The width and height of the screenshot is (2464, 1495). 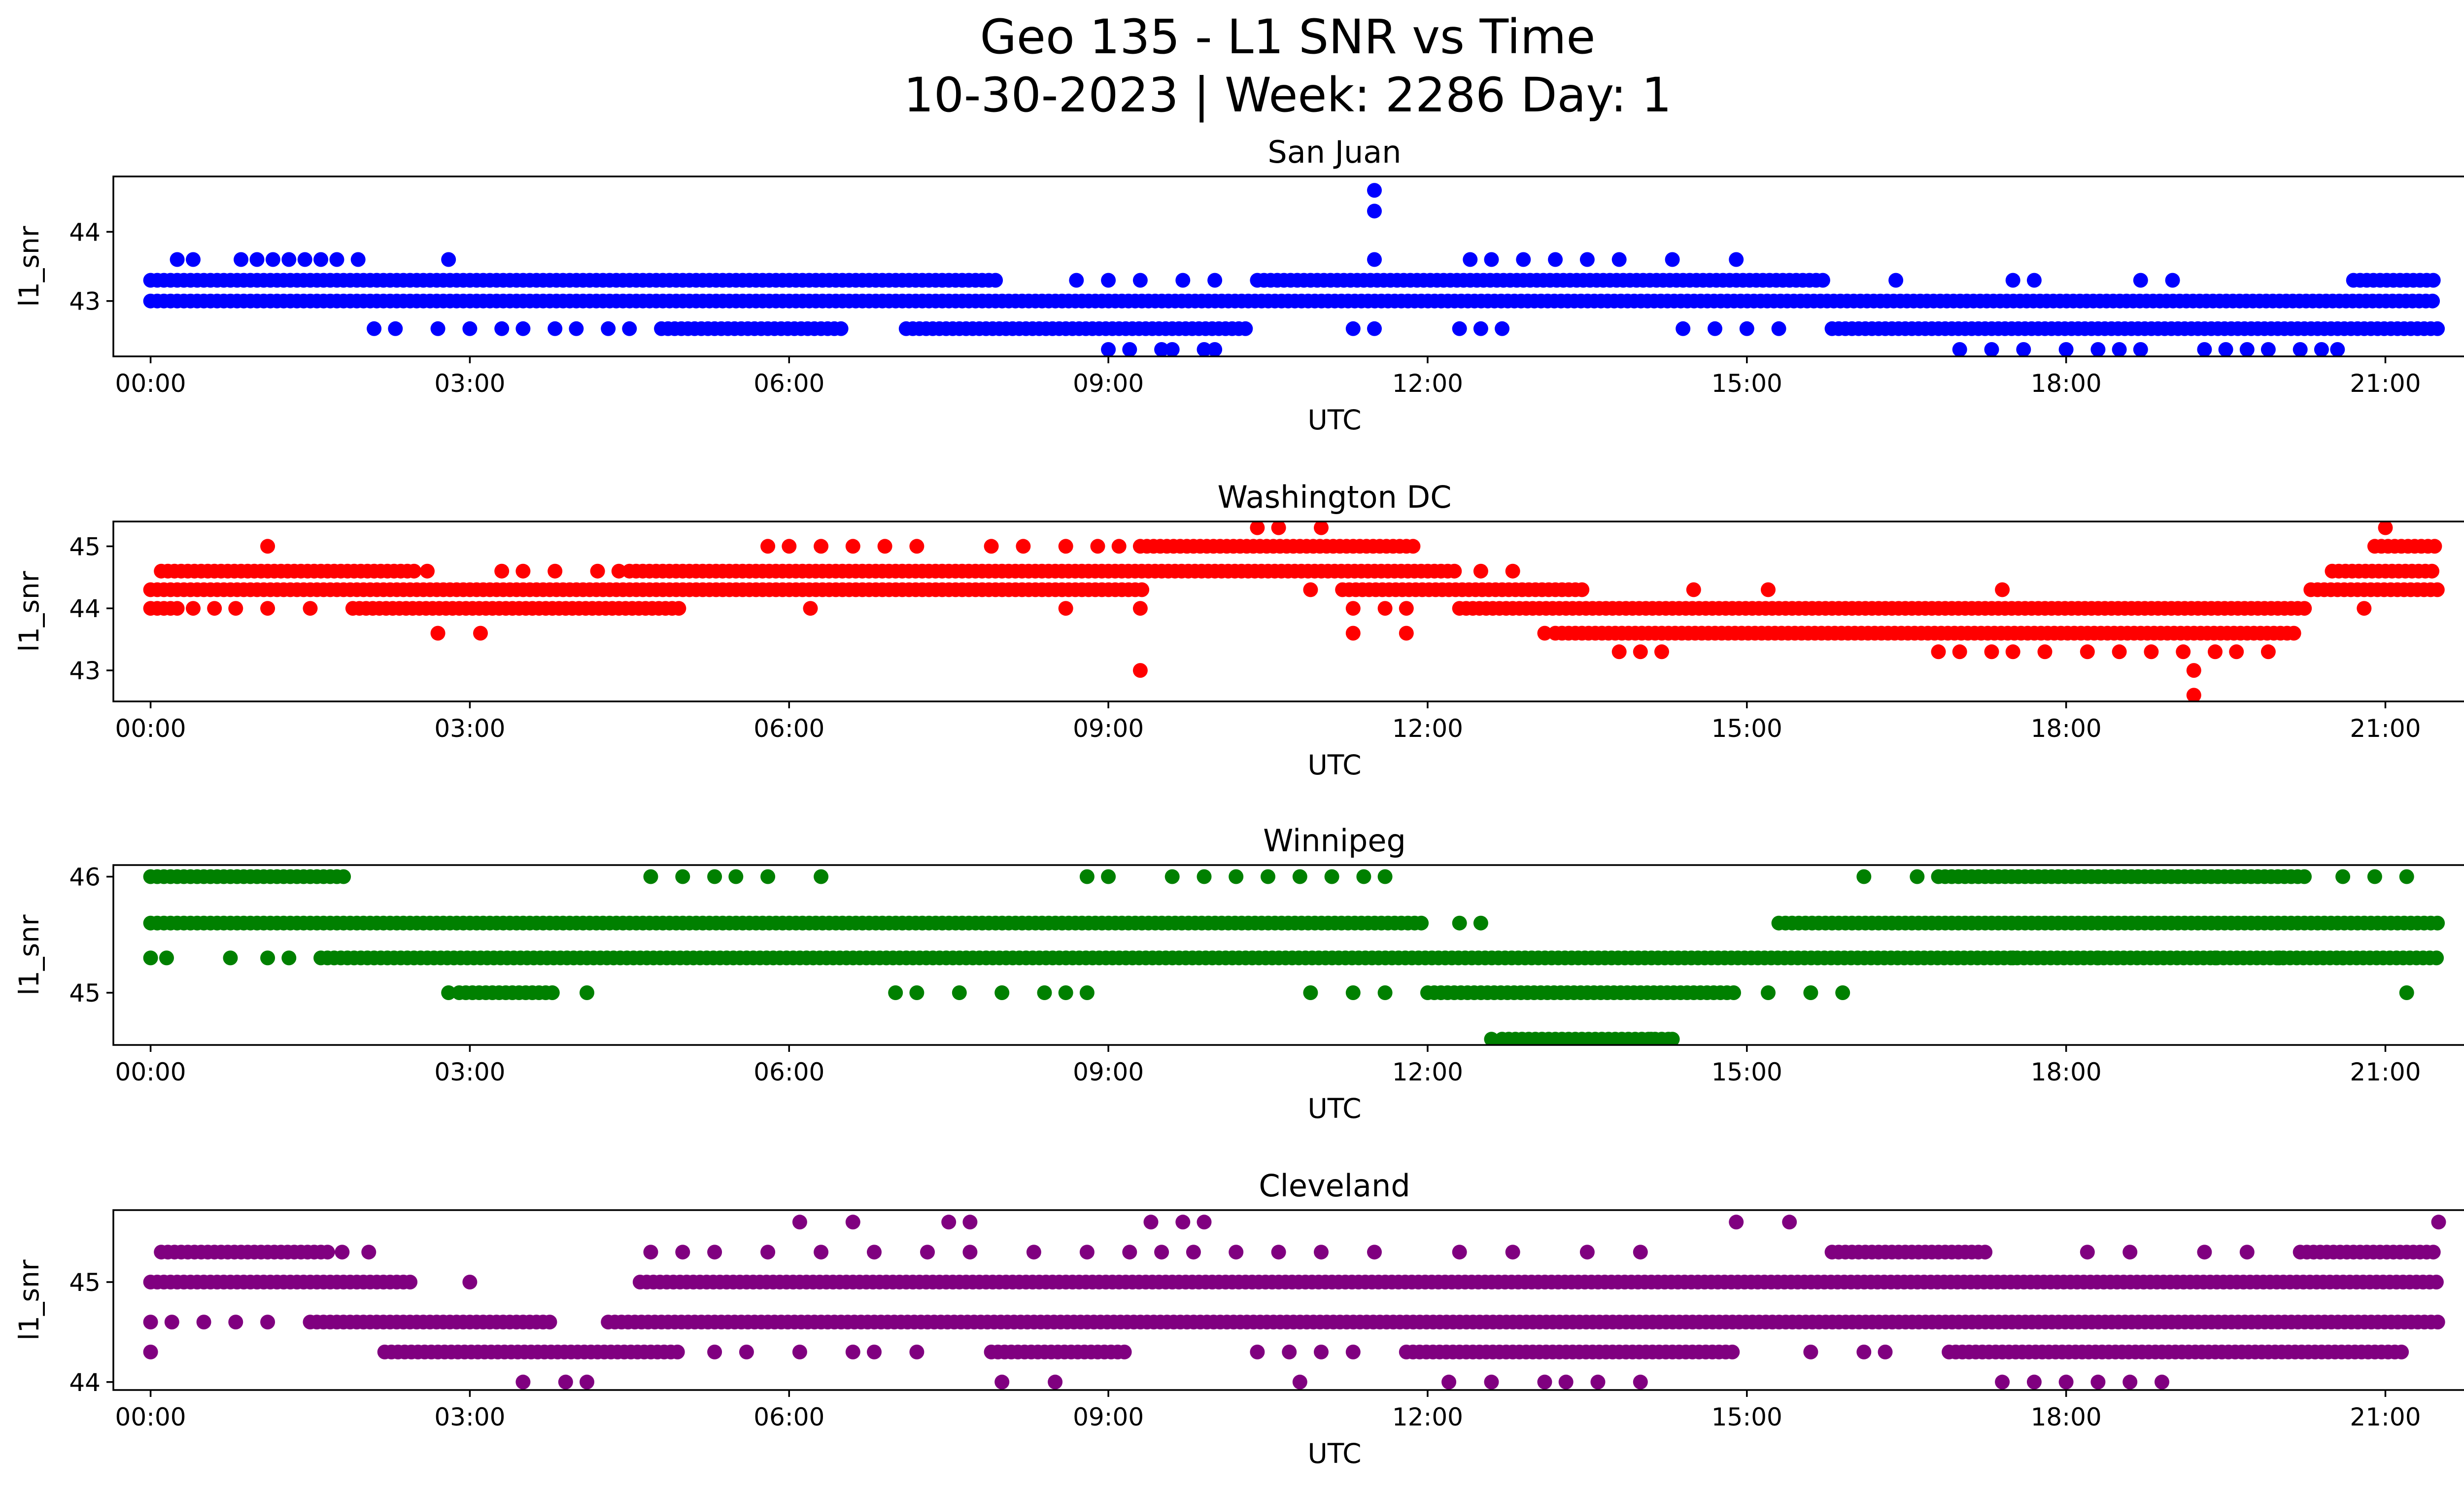 What do you see at coordinates (1288, 1300) in the screenshot?
I see `plot-frame` at bounding box center [1288, 1300].